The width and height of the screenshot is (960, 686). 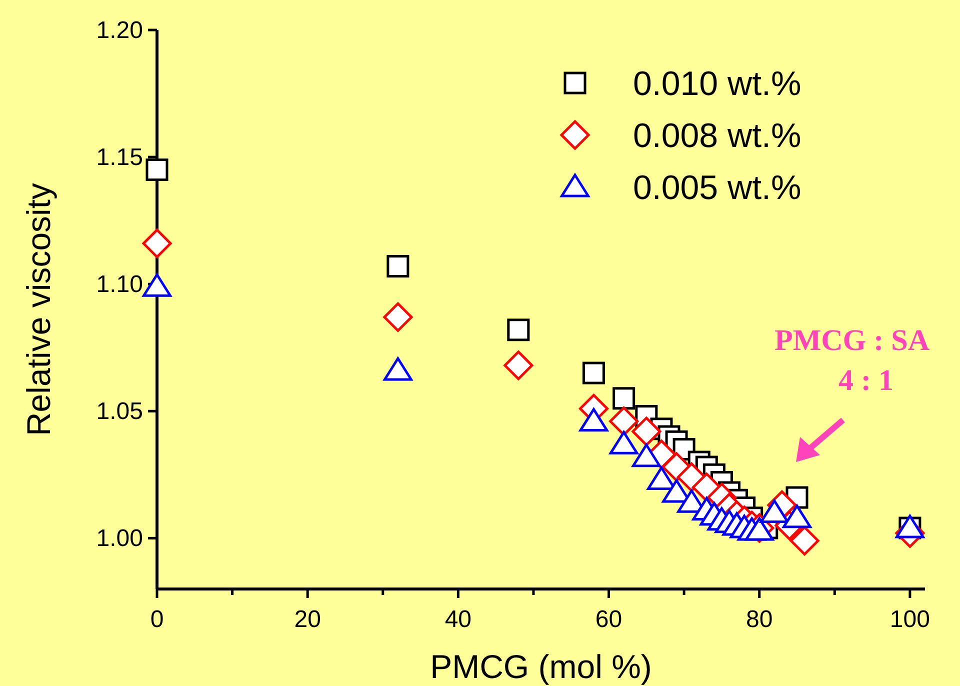 I want to click on y-tick-label: 1.10, so click(x=119, y=284).